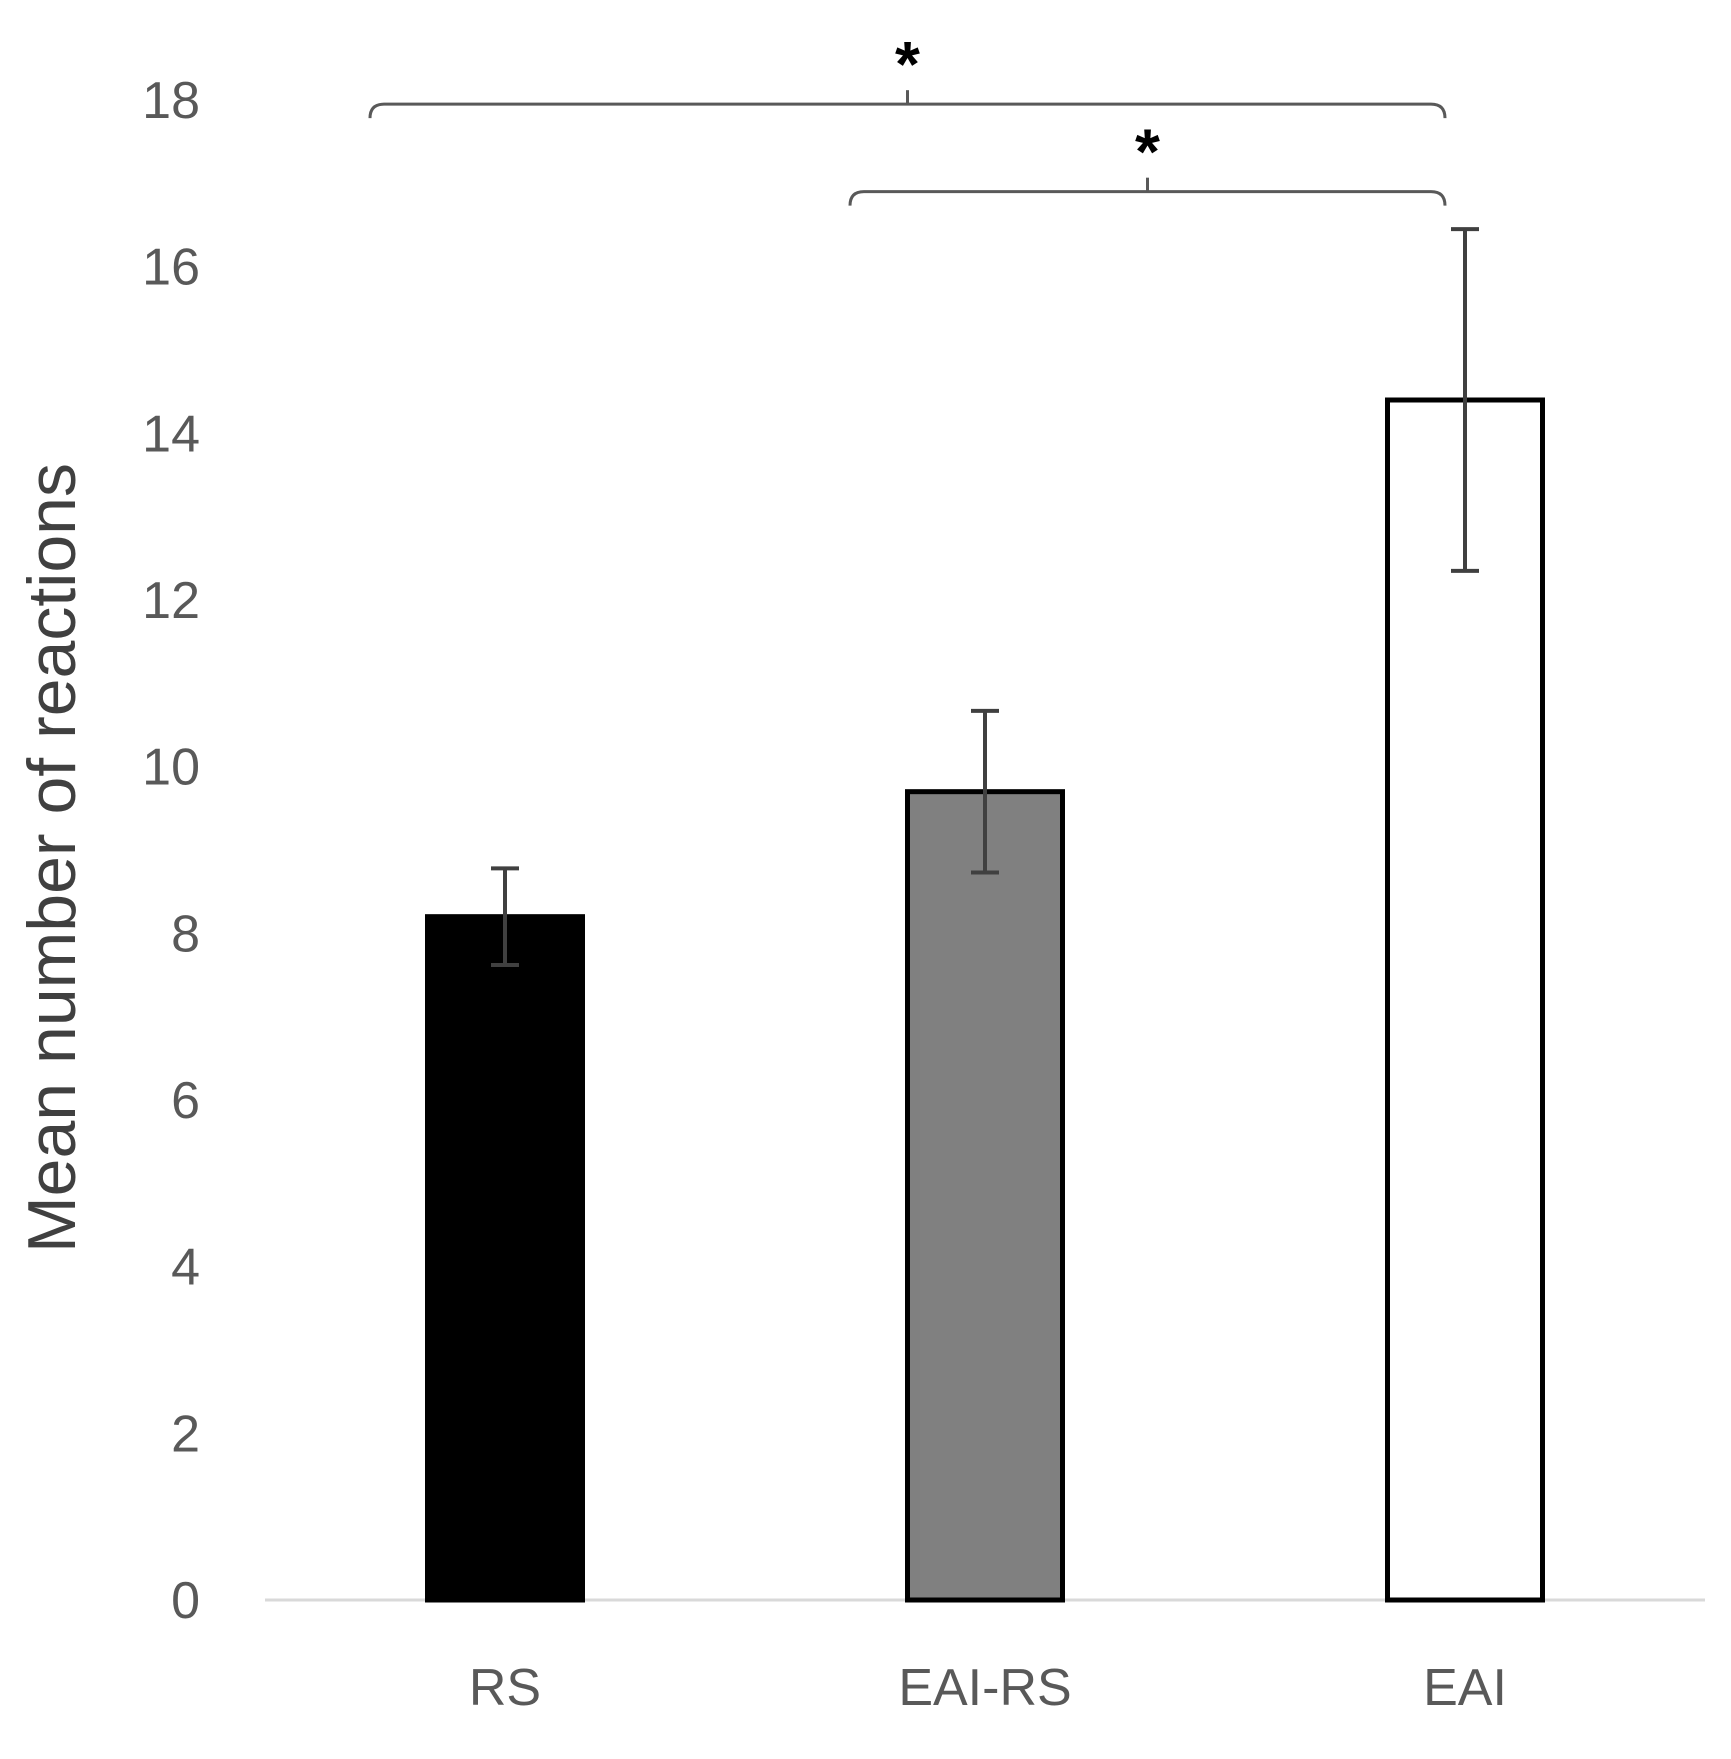 This screenshot has width=1731, height=1759. What do you see at coordinates (1465, 1688) in the screenshot?
I see `x-category-label: EAI` at bounding box center [1465, 1688].